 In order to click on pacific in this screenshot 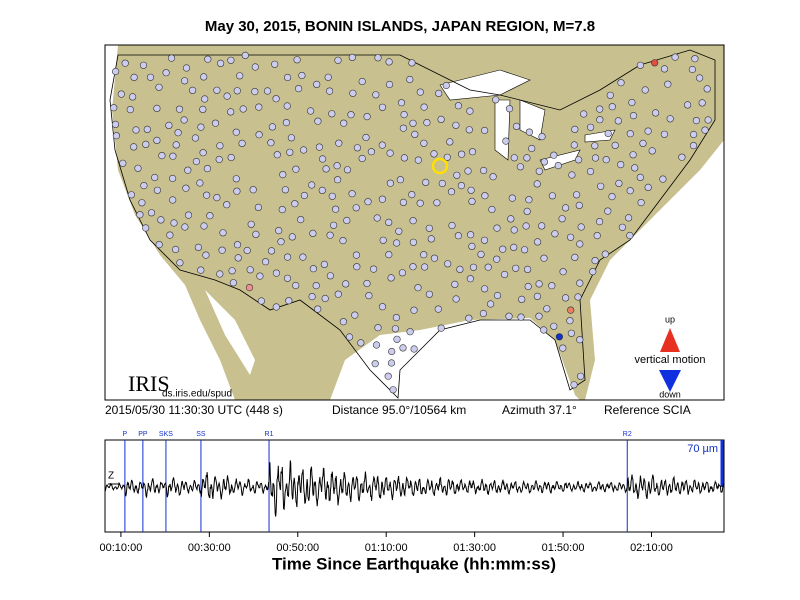, I will do `click(170, 222)`.